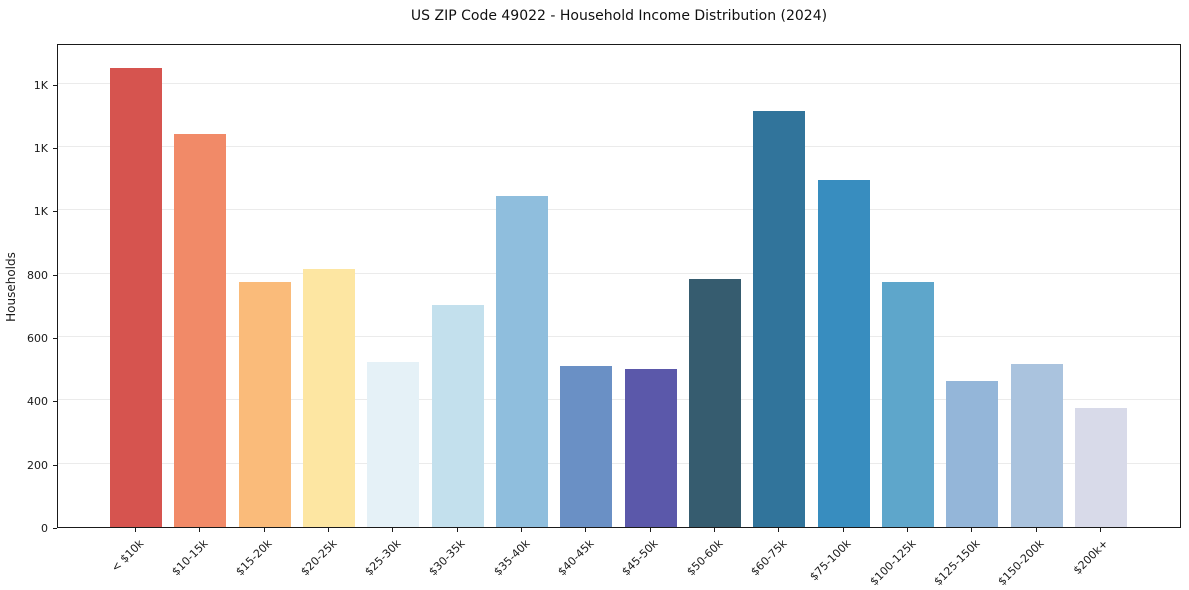  What do you see at coordinates (576, 558) in the screenshot?
I see `x-tick-label: $40-45k` at bounding box center [576, 558].